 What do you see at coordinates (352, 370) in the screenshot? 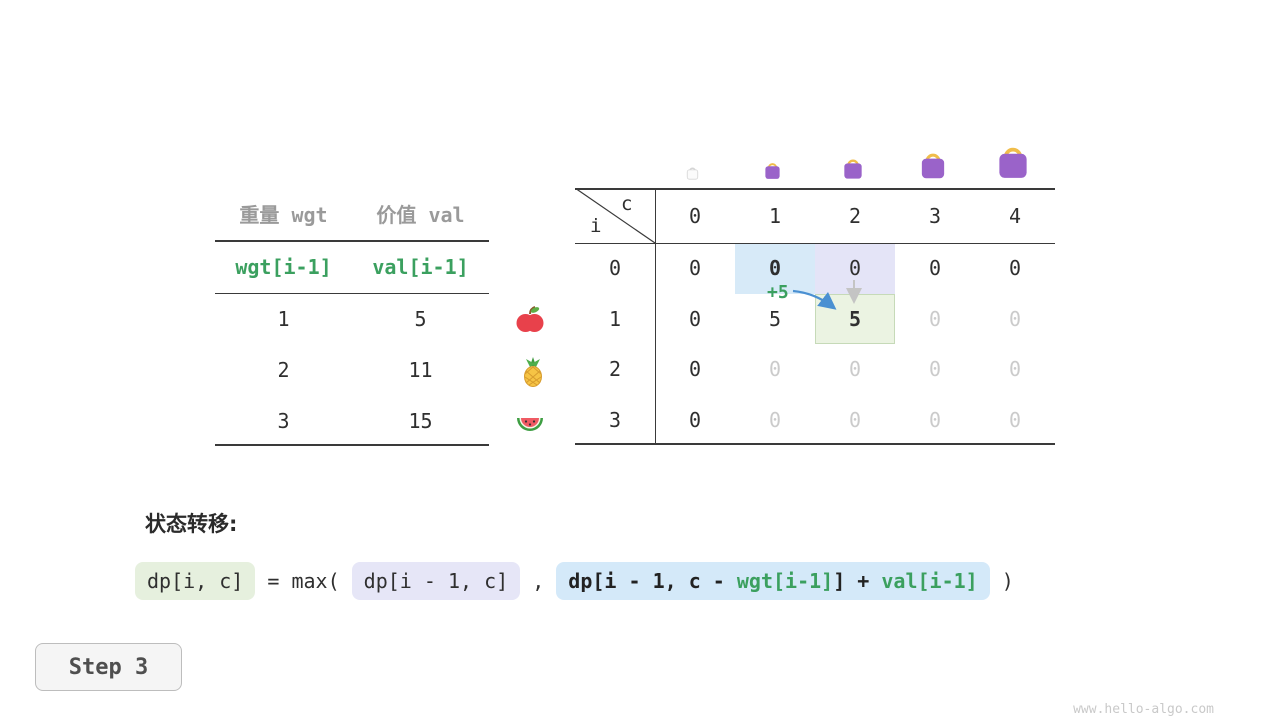
I see `item-row-2: 2 11` at bounding box center [352, 370].